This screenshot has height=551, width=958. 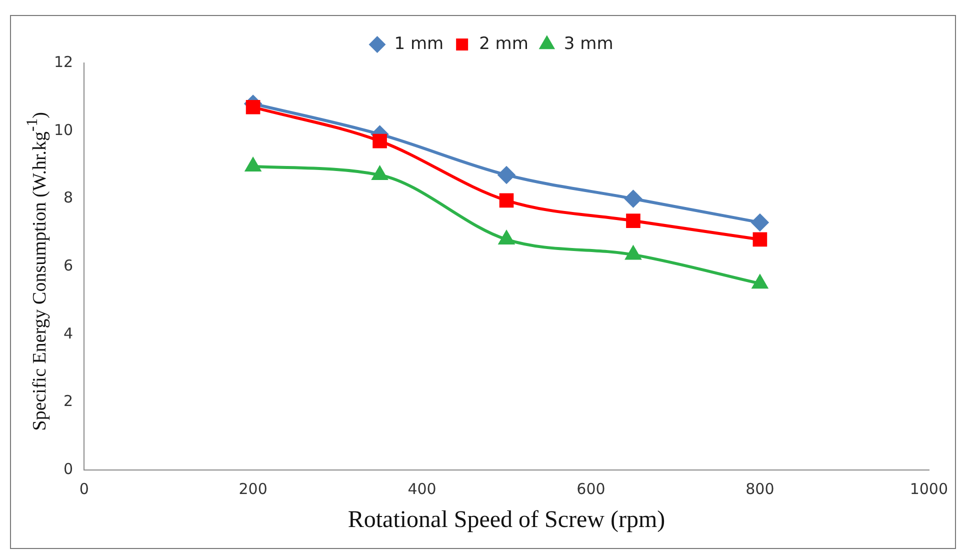 I want to click on legend-label: 1 mm, so click(x=419, y=44).